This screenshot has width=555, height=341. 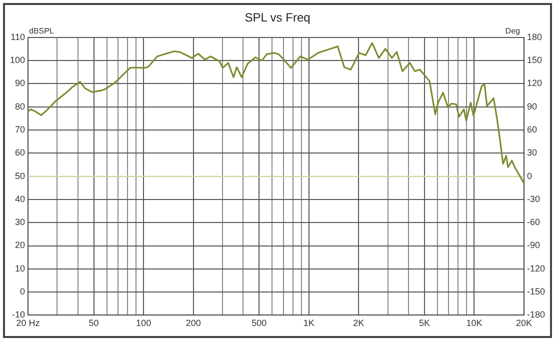 What do you see at coordinates (533, 245) in the screenshot?
I see `y2-tick-label: -90` at bounding box center [533, 245].